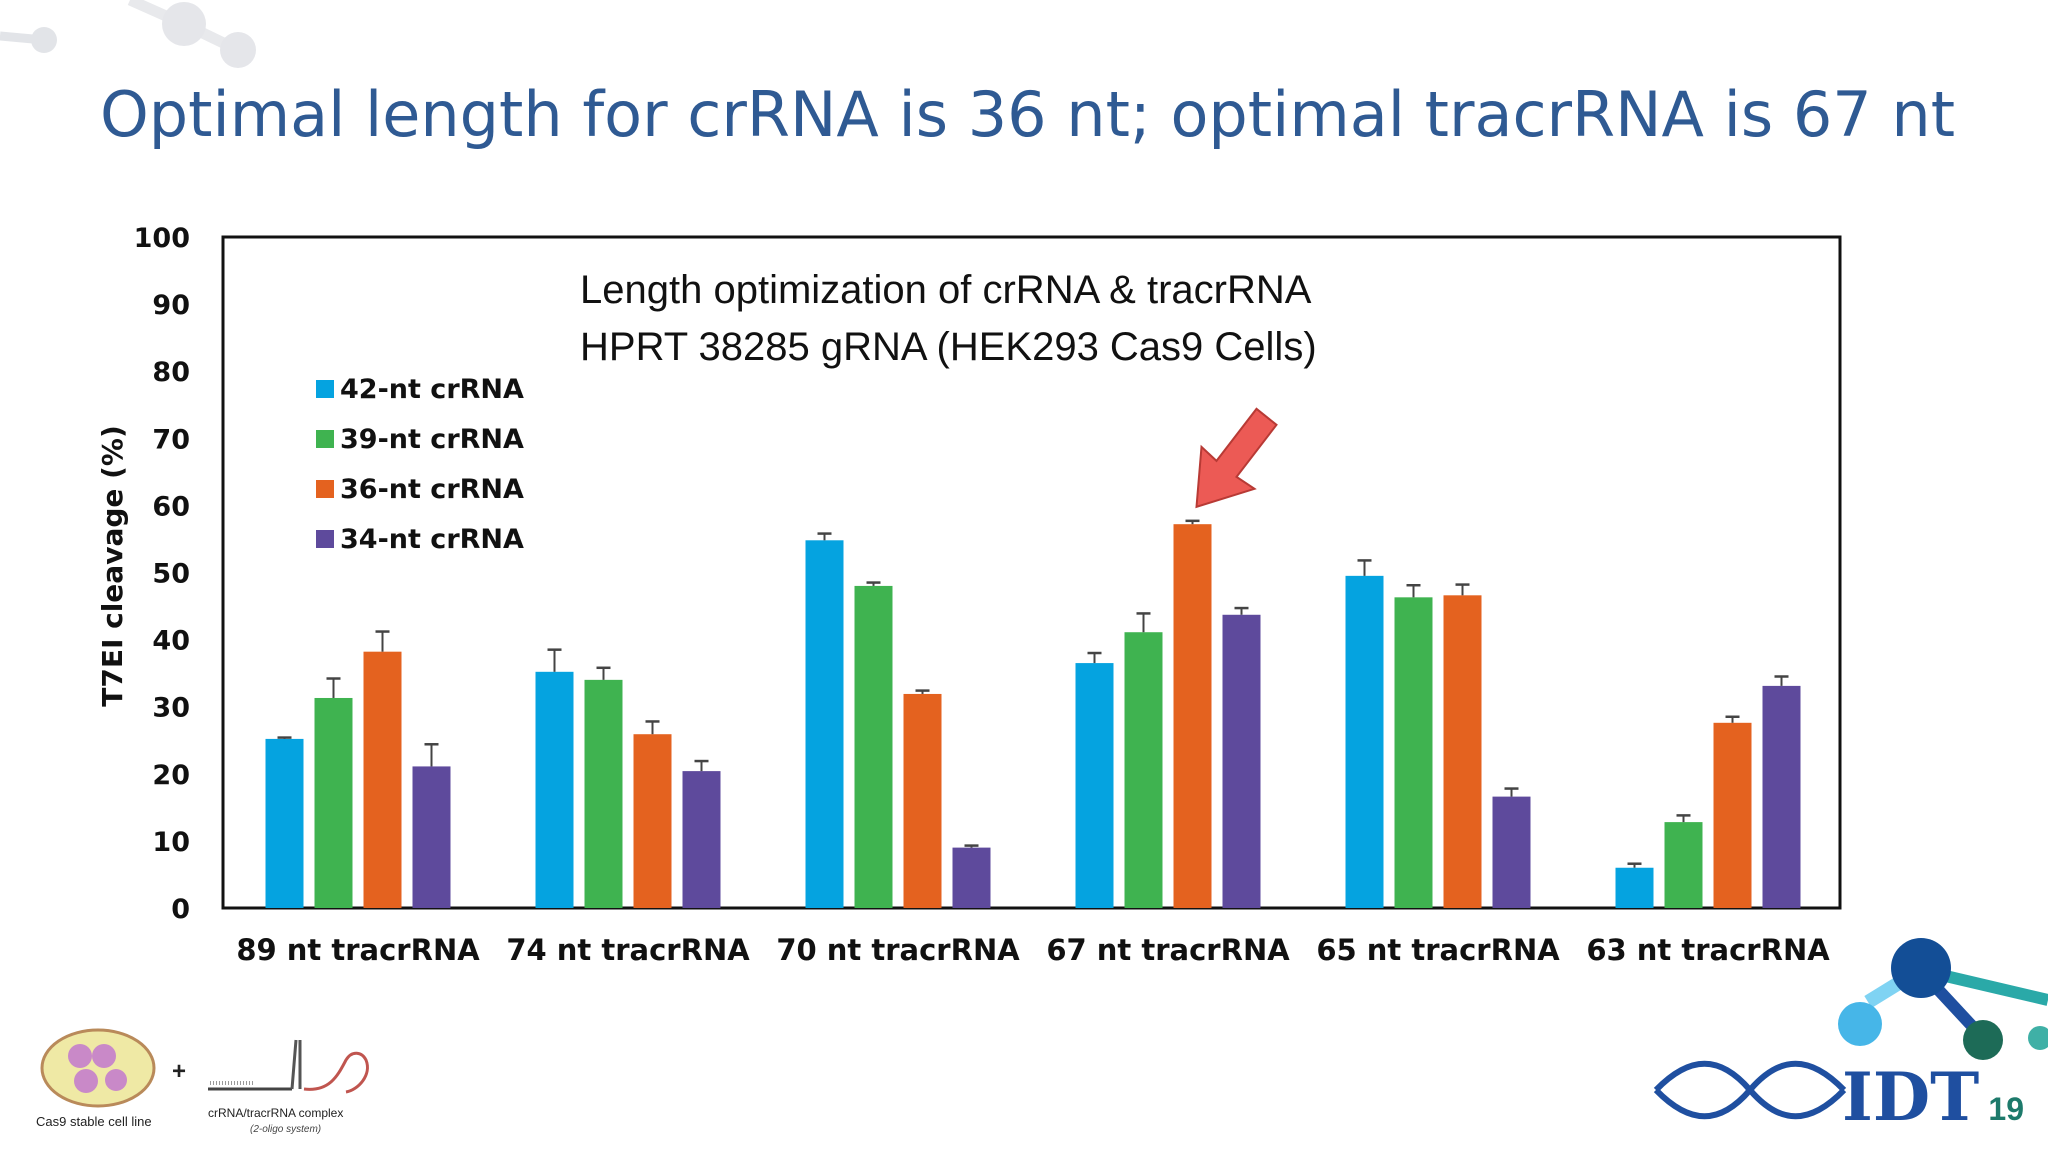 The image size is (2048, 1152). Describe the element at coordinates (432, 539) in the screenshot. I see `legend-label: 34-nt crRNA` at that location.